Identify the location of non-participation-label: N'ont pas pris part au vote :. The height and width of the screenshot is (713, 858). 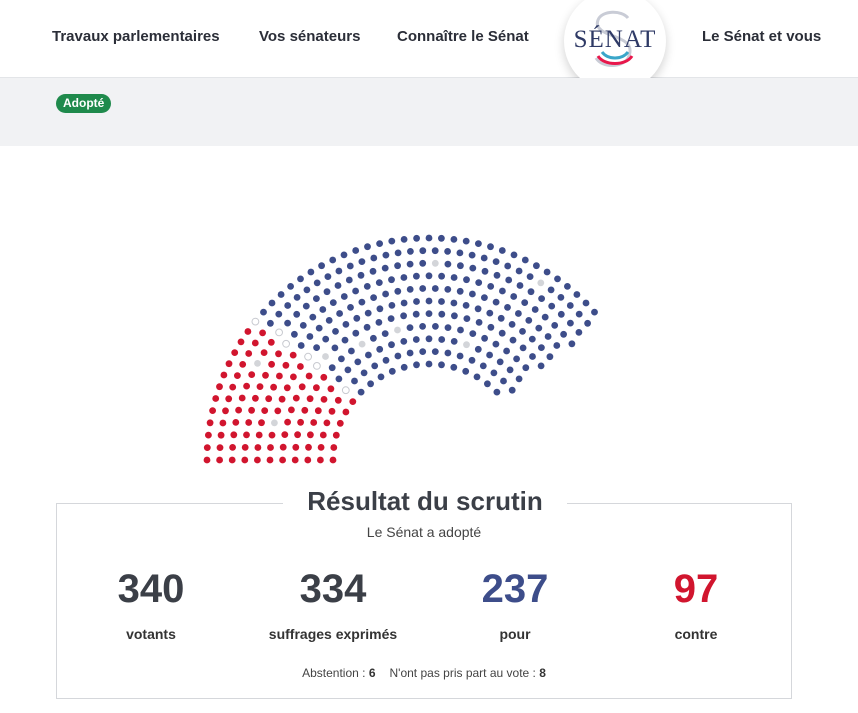
(464, 673).